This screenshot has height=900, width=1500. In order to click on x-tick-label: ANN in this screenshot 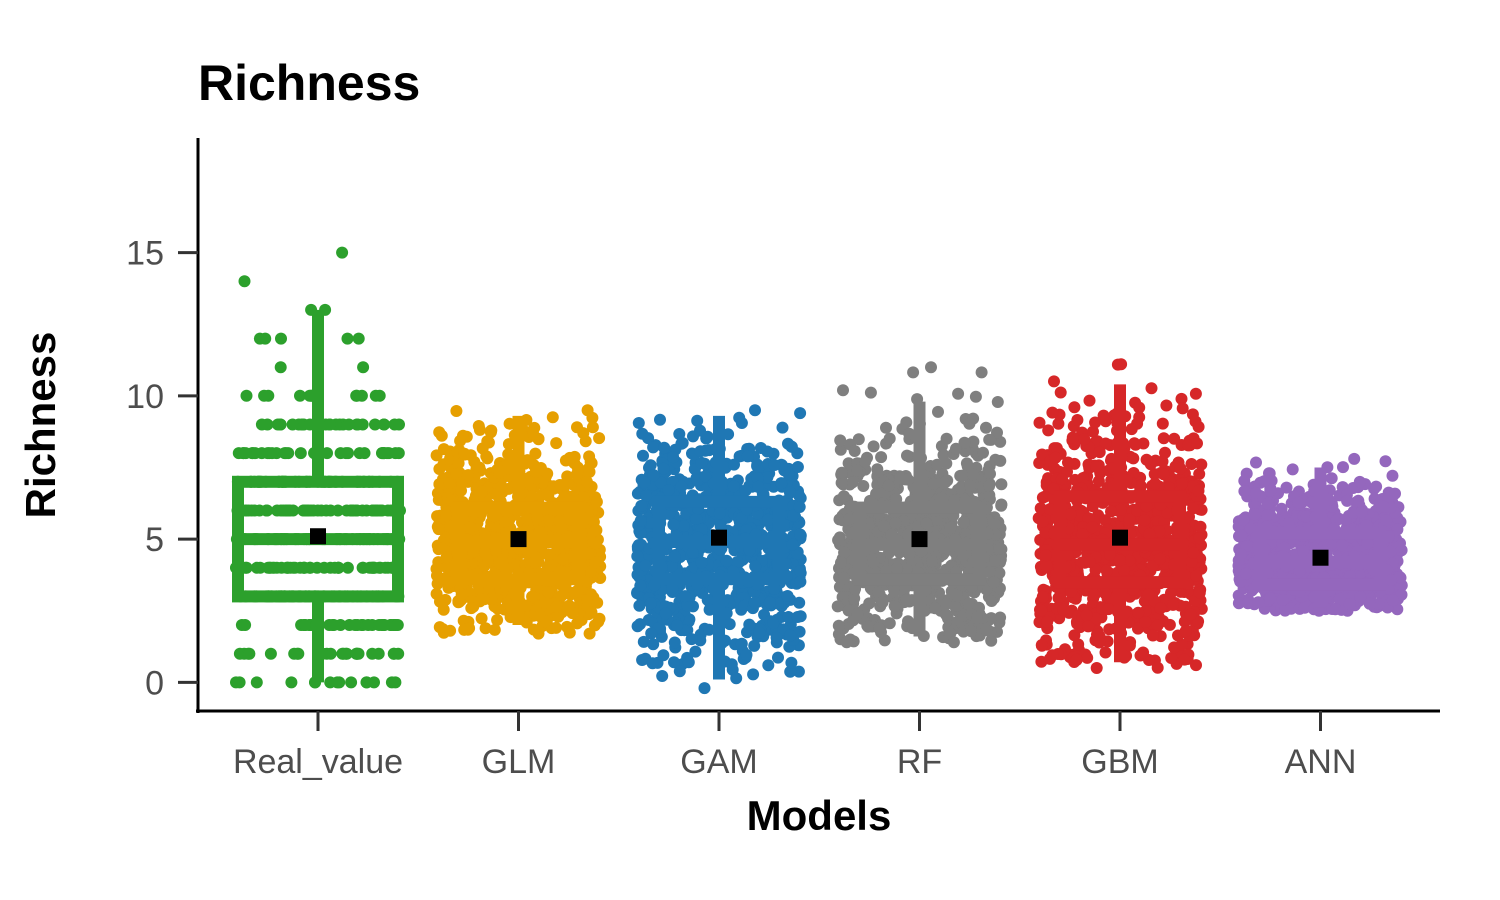, I will do `click(1321, 762)`.